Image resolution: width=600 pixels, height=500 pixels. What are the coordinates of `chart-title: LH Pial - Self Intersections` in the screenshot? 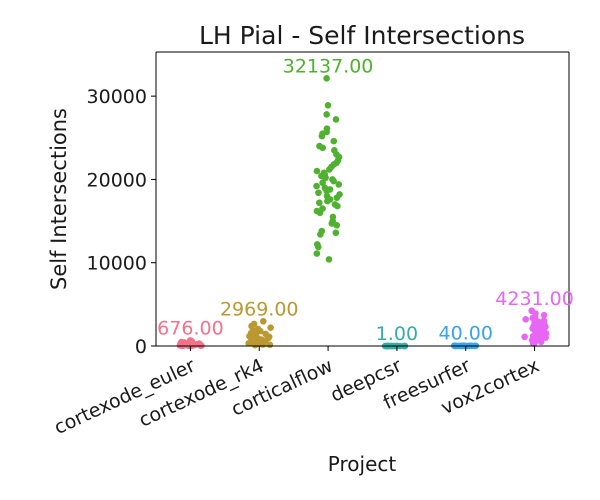 It's located at (362, 35).